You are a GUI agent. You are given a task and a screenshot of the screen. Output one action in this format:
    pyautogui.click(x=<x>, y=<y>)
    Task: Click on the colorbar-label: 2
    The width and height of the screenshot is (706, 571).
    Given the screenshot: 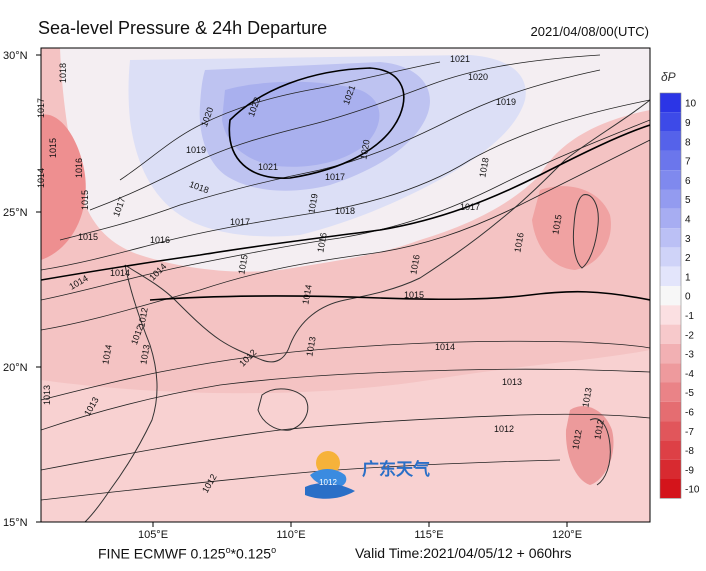 What is the action you would take?
    pyautogui.click(x=688, y=258)
    